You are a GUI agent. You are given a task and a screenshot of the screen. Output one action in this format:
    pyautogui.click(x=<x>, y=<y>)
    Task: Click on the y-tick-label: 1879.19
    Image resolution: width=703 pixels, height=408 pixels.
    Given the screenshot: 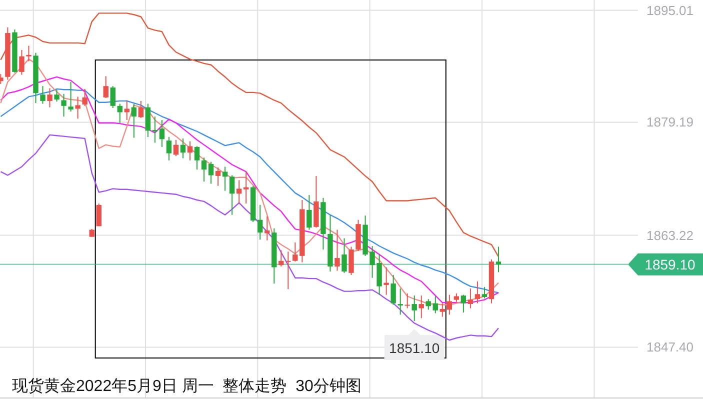 What is the action you would take?
    pyautogui.click(x=670, y=122)
    